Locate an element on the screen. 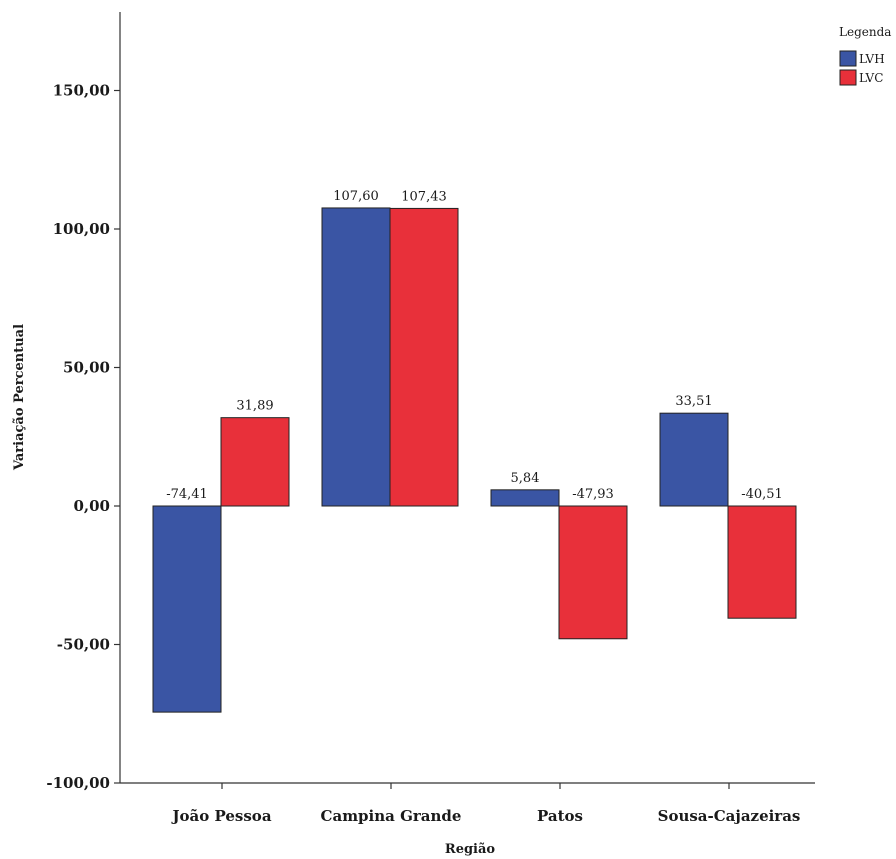  y-axis-title: Variação Percentual is located at coordinates (19, 397).